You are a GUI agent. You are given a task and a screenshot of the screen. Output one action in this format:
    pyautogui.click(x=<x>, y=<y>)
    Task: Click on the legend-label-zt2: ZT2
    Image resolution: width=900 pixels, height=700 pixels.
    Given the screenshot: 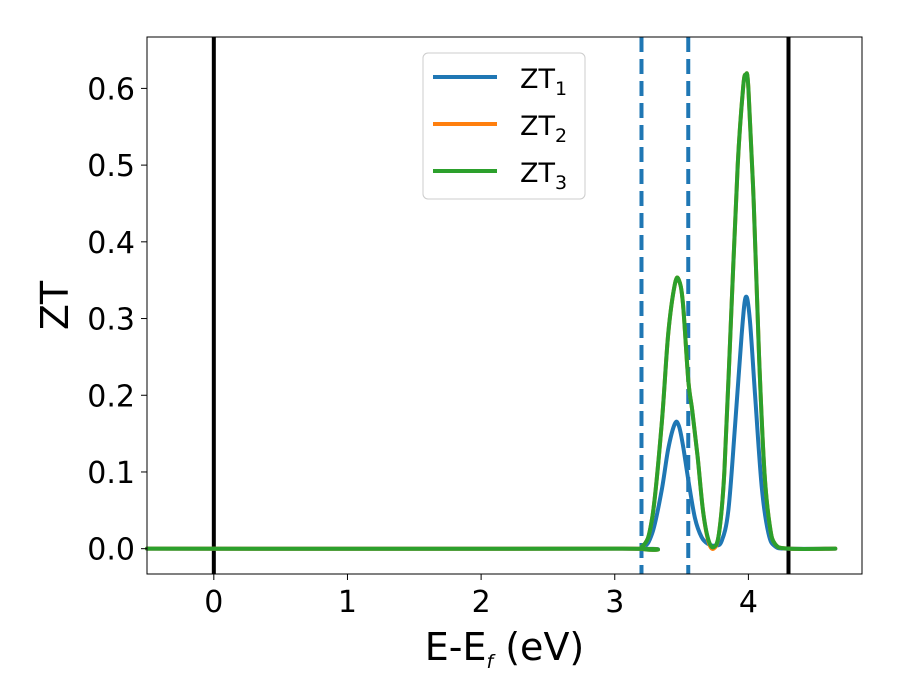 What is the action you would take?
    pyautogui.click(x=543, y=129)
    